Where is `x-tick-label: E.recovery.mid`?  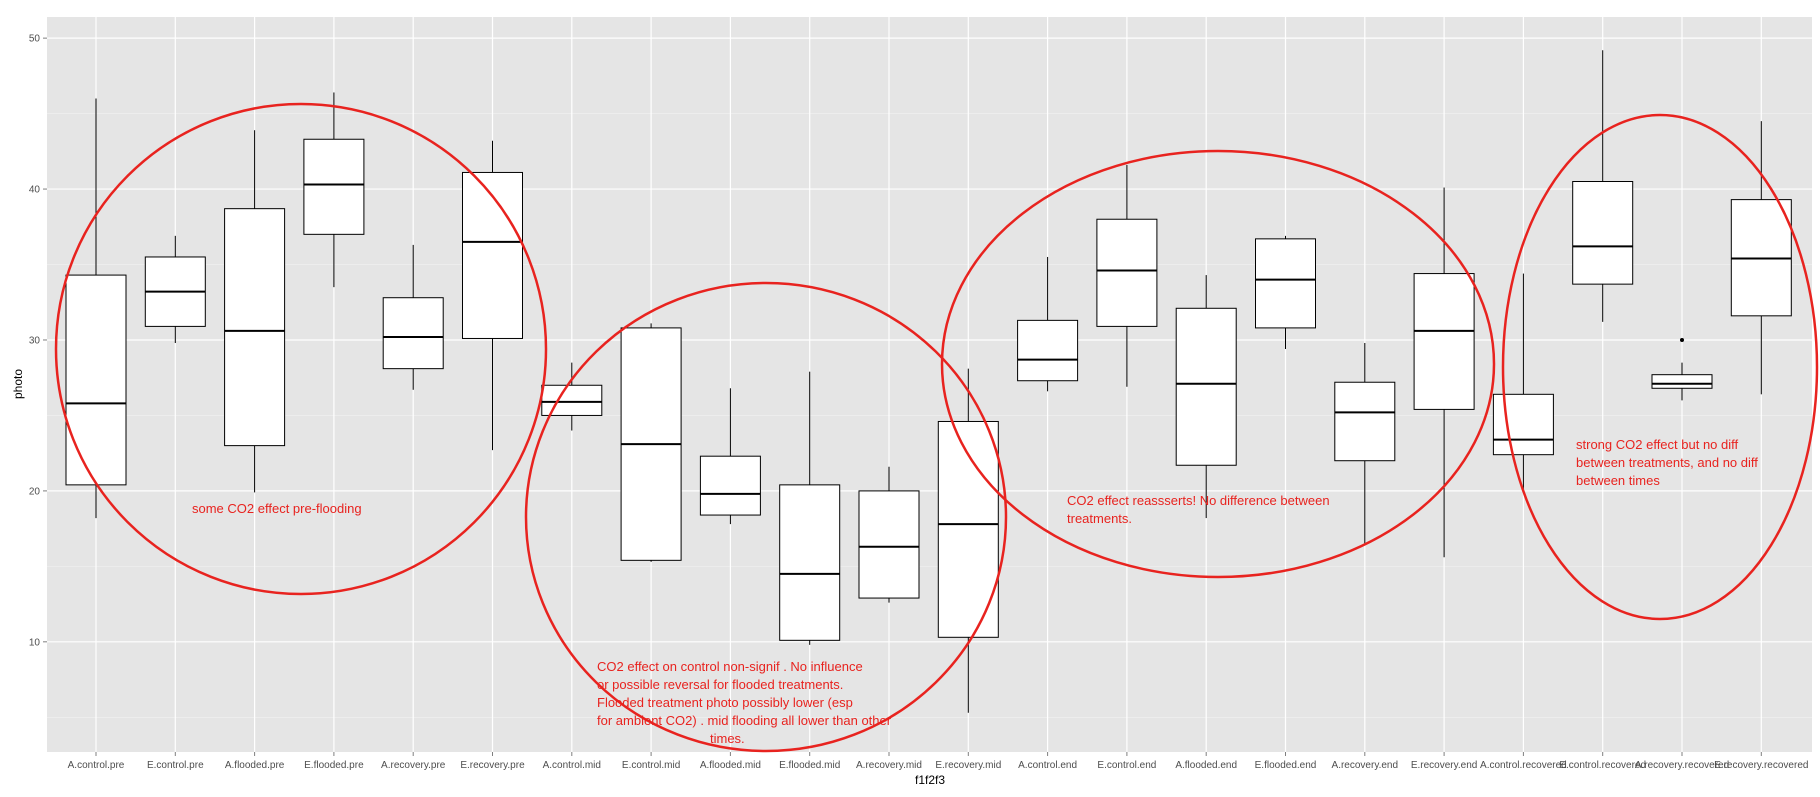
x-tick-label: E.recovery.mid is located at coordinates (968, 765).